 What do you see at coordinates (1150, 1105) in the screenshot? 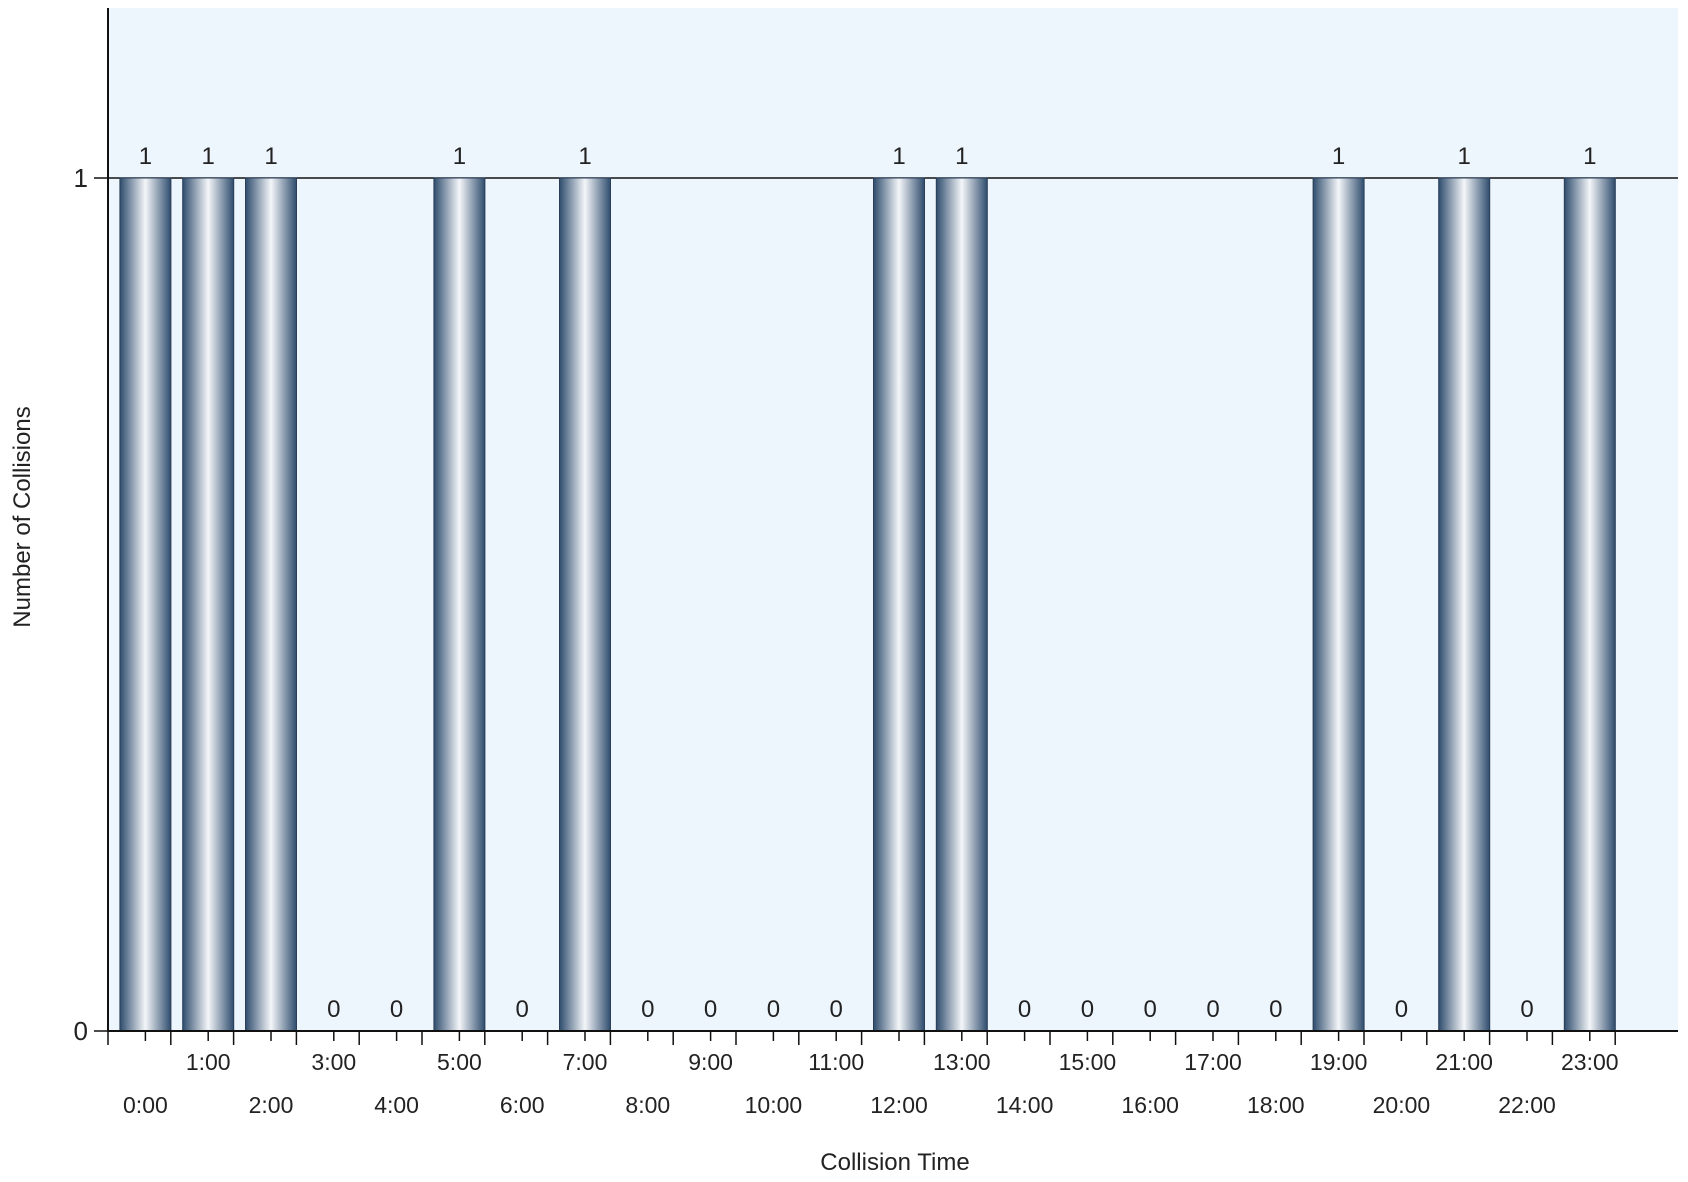
I see `x-tick-label-16:00: 16:00` at bounding box center [1150, 1105].